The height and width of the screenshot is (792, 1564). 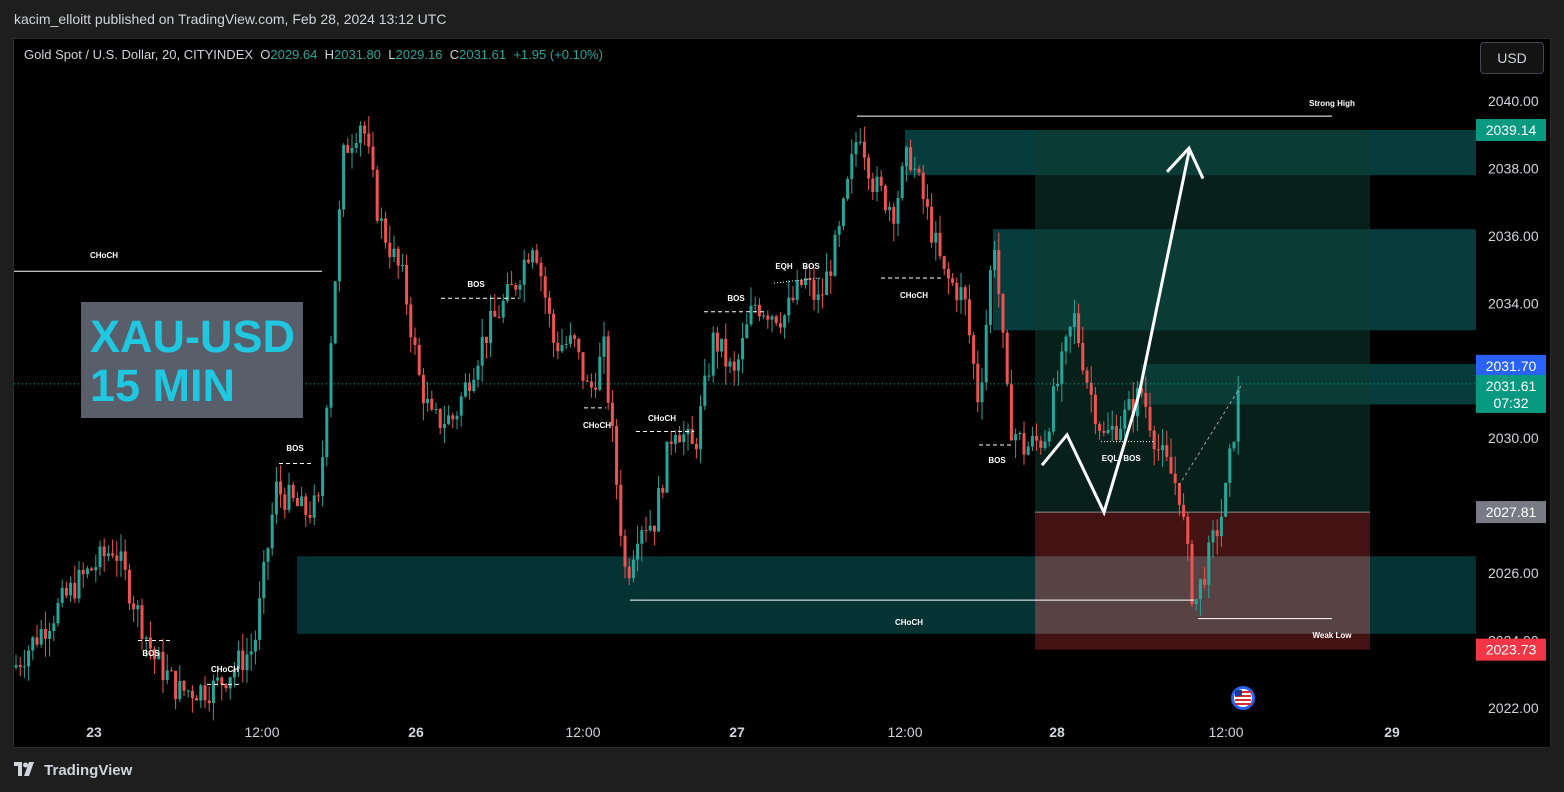 What do you see at coordinates (454, 54) in the screenshot?
I see `close-label: C` at bounding box center [454, 54].